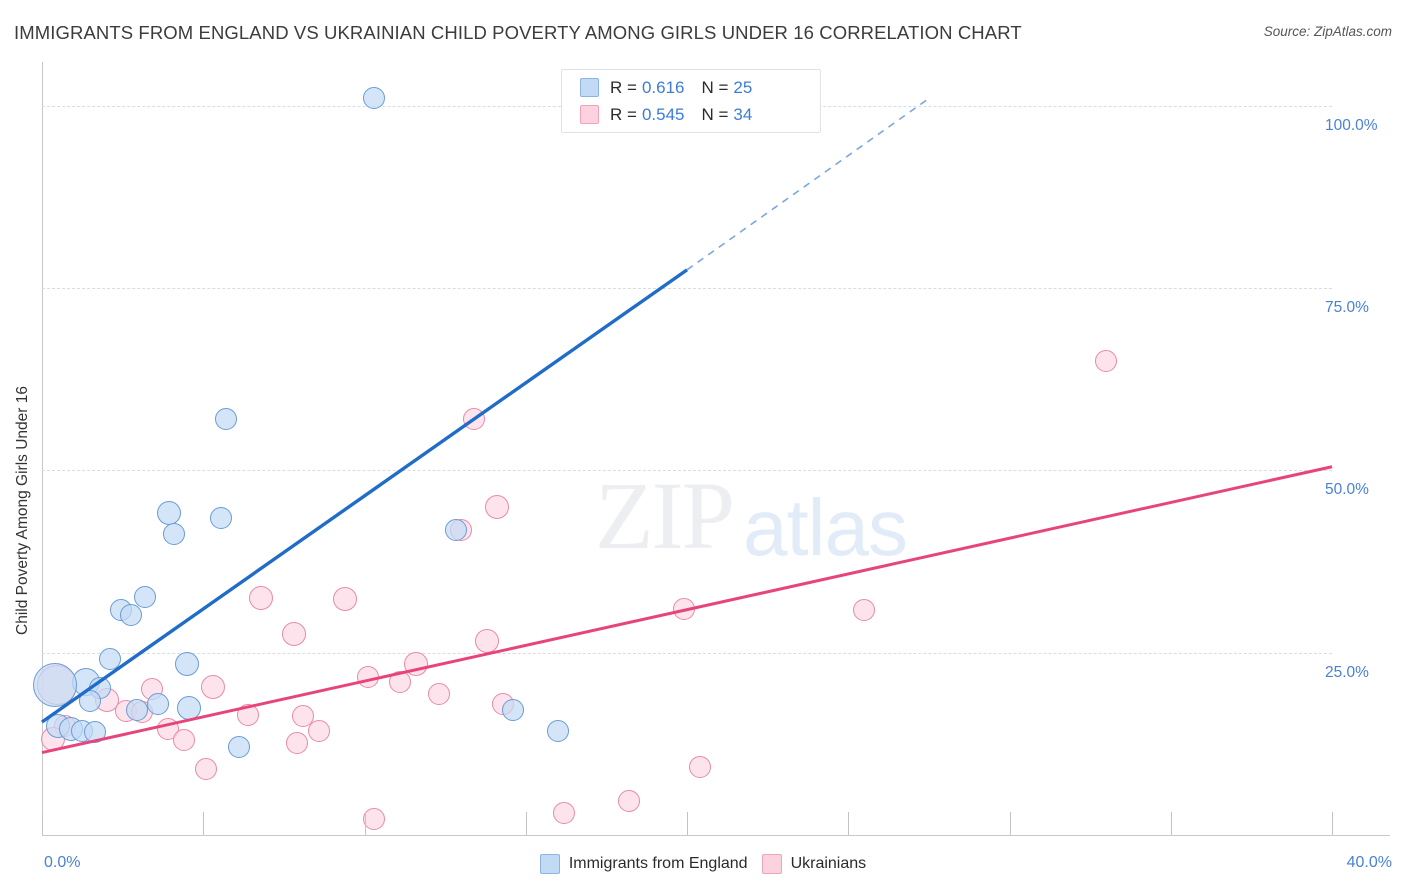 This screenshot has width=1406, height=892. I want to click on legend-swatch-ukrainians, so click(589, 114).